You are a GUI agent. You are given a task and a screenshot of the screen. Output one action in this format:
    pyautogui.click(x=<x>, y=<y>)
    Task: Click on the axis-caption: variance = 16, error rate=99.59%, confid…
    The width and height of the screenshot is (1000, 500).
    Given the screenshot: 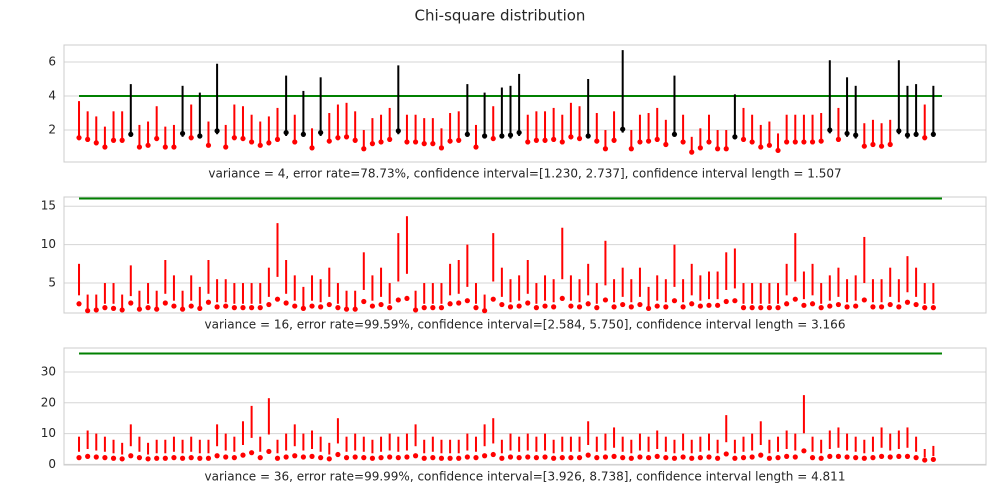 What is the action you would take?
    pyautogui.click(x=525, y=325)
    